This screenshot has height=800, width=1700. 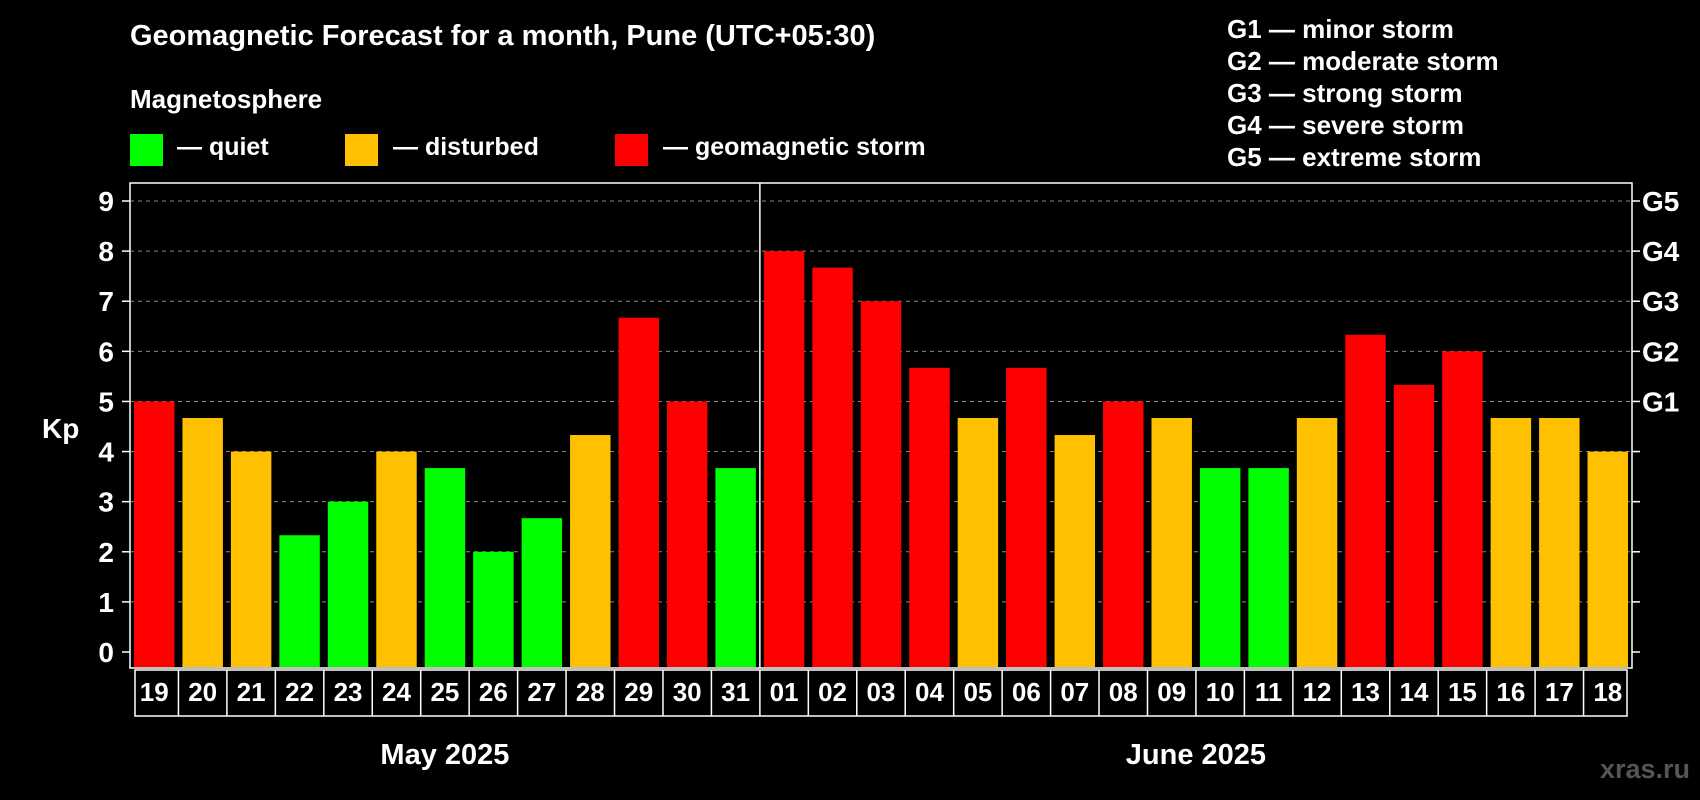 I want to click on x-tick-label-26: 14, so click(x=1414, y=692).